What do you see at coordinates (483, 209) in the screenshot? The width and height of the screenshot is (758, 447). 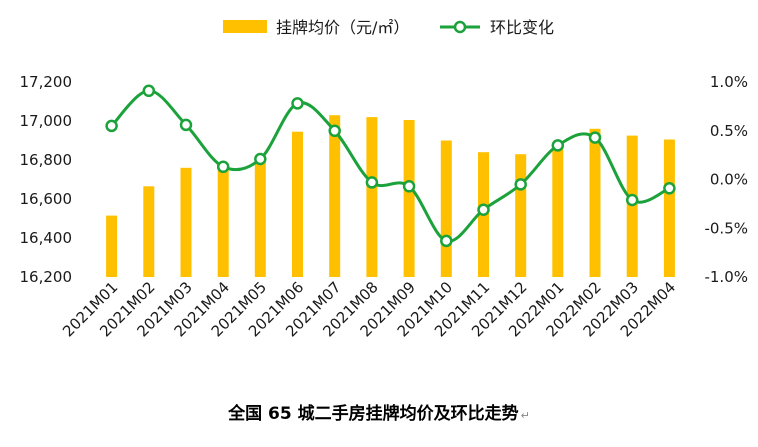 I see `mom-point-2021M11` at bounding box center [483, 209].